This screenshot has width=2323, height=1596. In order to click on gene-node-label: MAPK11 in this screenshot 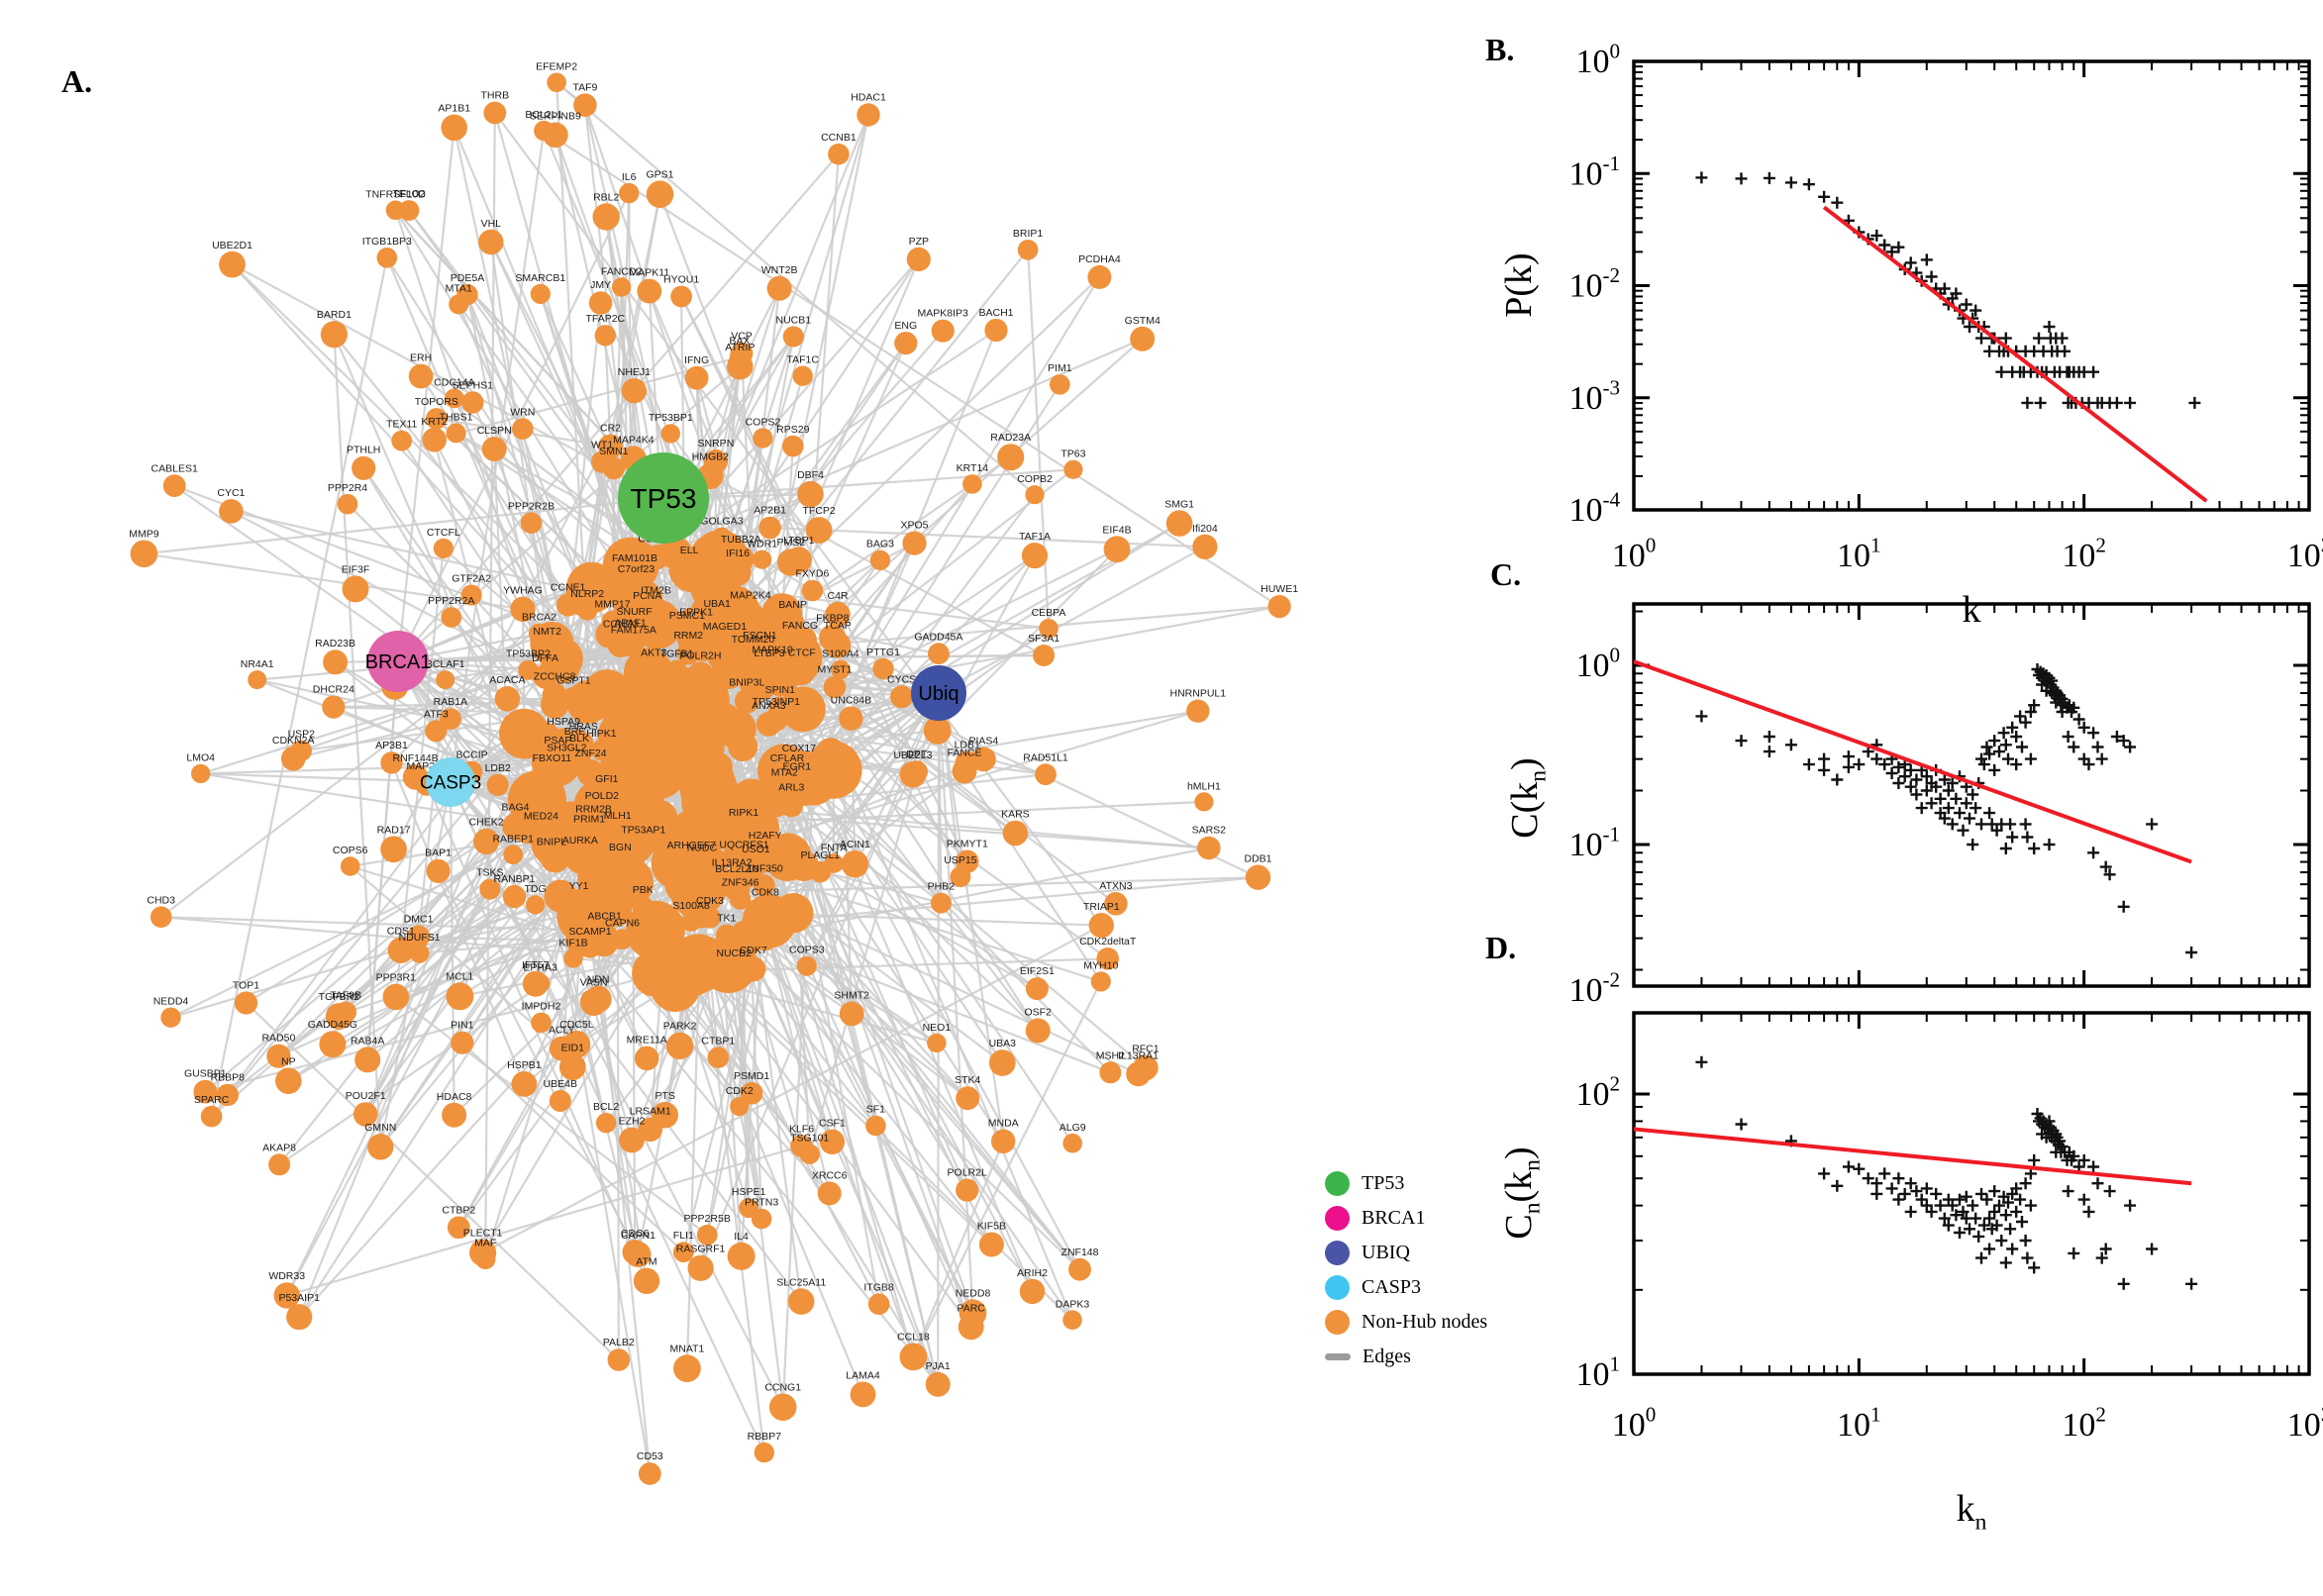, I will do `click(649, 273)`.